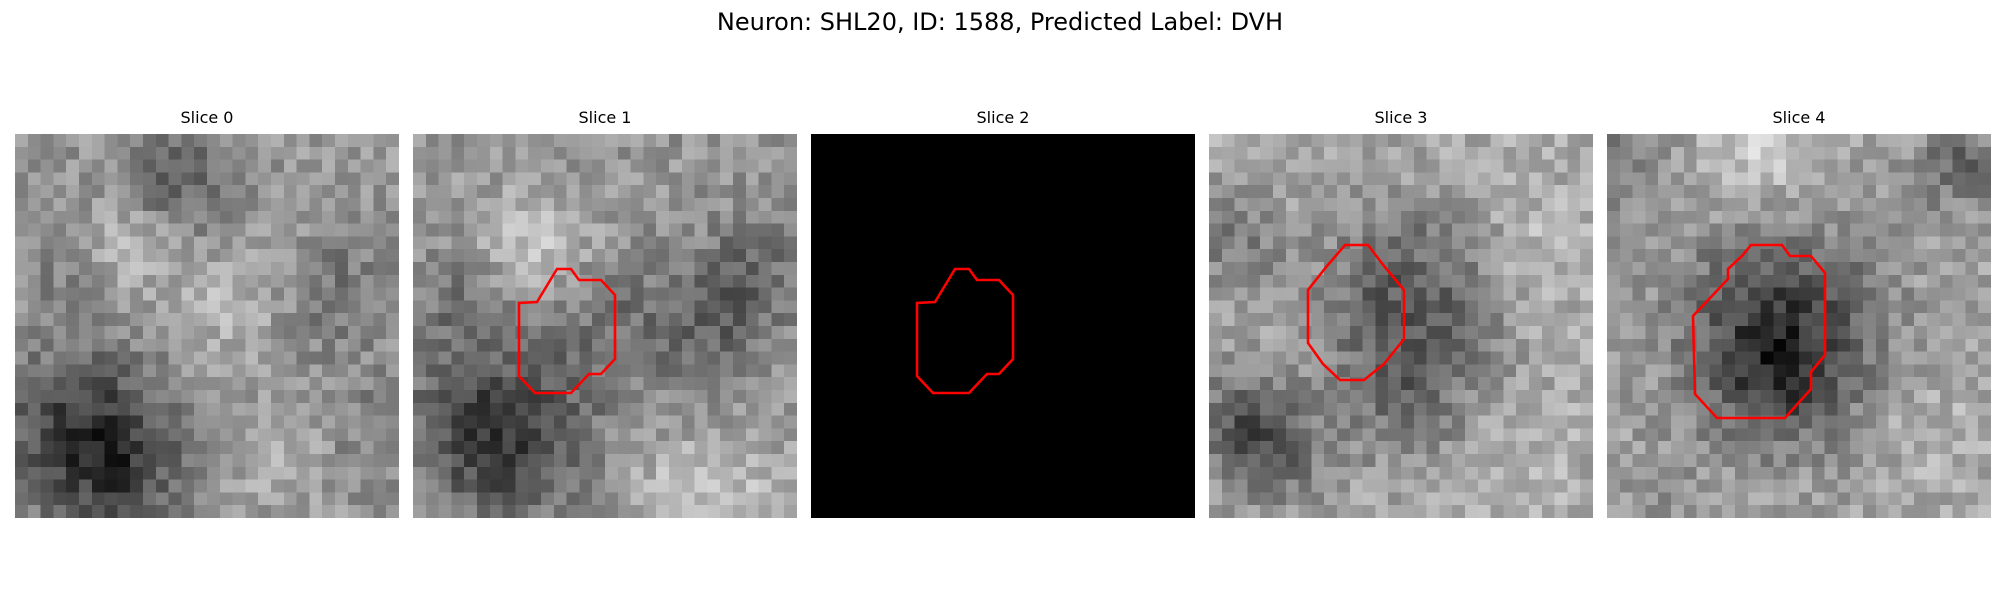  I want to click on slice-title: Slice 4, so click(1799, 117).